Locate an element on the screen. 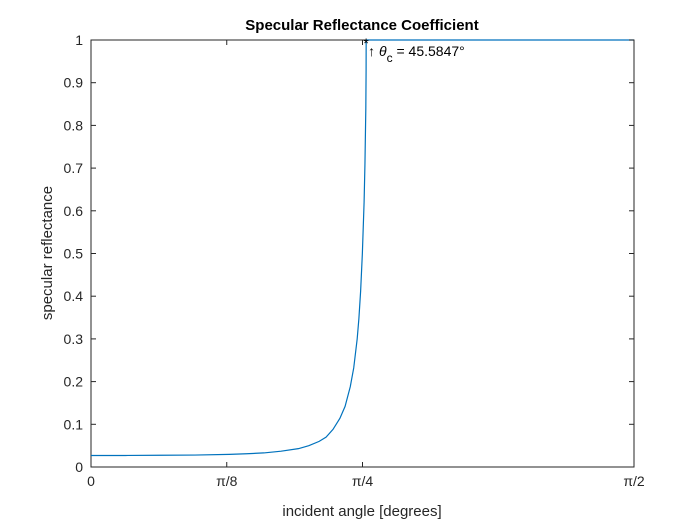  y-tick-label: 0.1 is located at coordinates (74, 424).